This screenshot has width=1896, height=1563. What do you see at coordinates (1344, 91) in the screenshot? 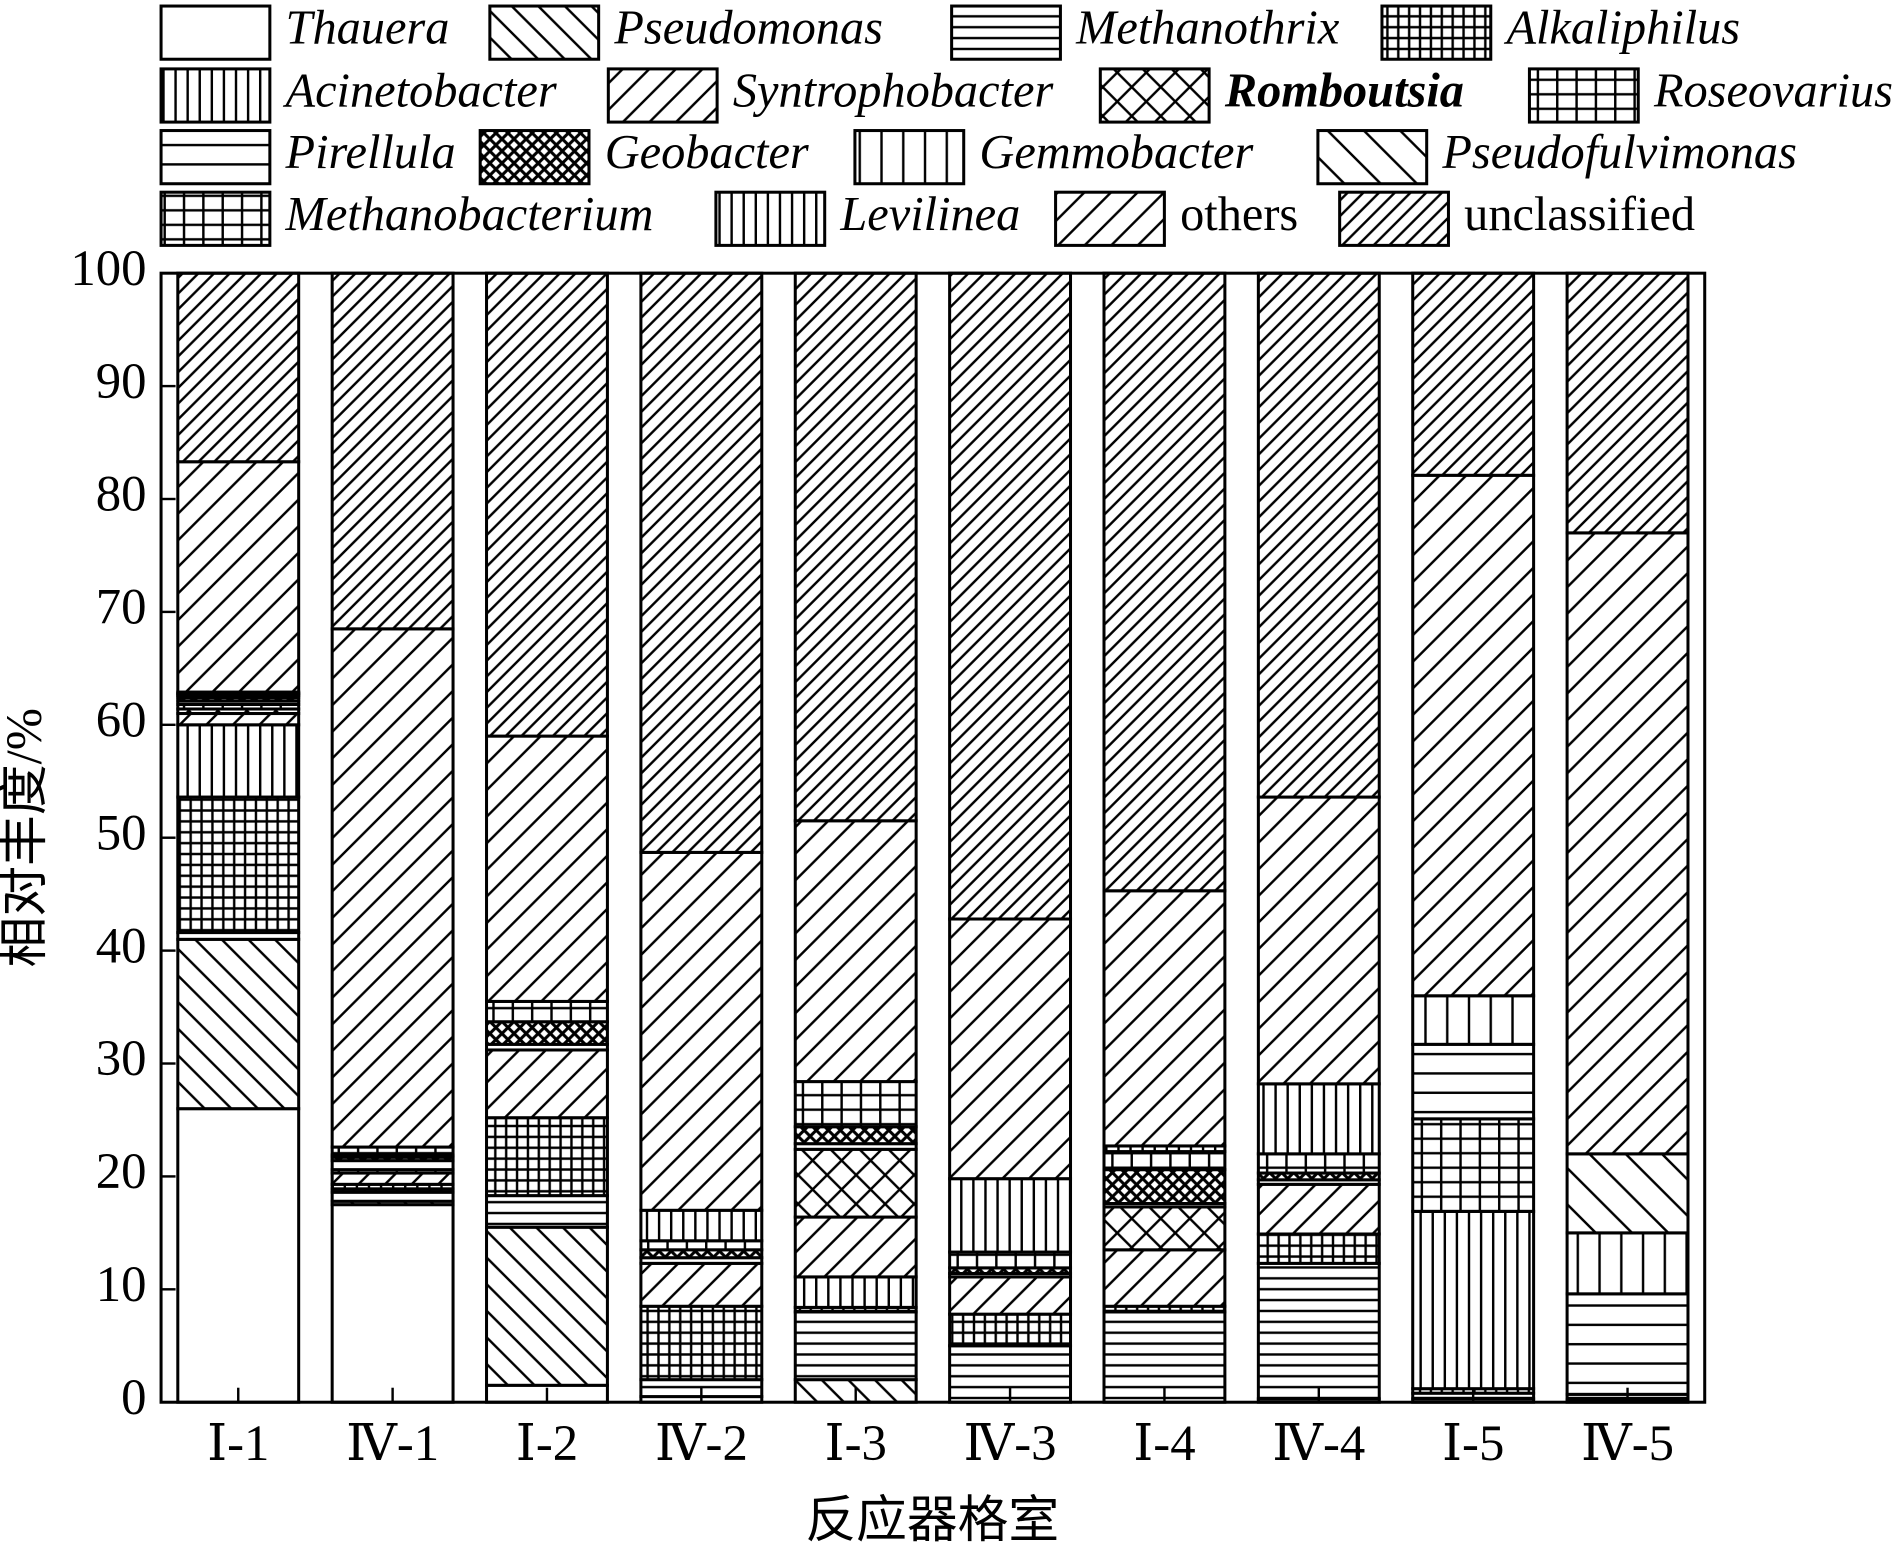
I see `legend-label: Romboutsia` at bounding box center [1344, 91].